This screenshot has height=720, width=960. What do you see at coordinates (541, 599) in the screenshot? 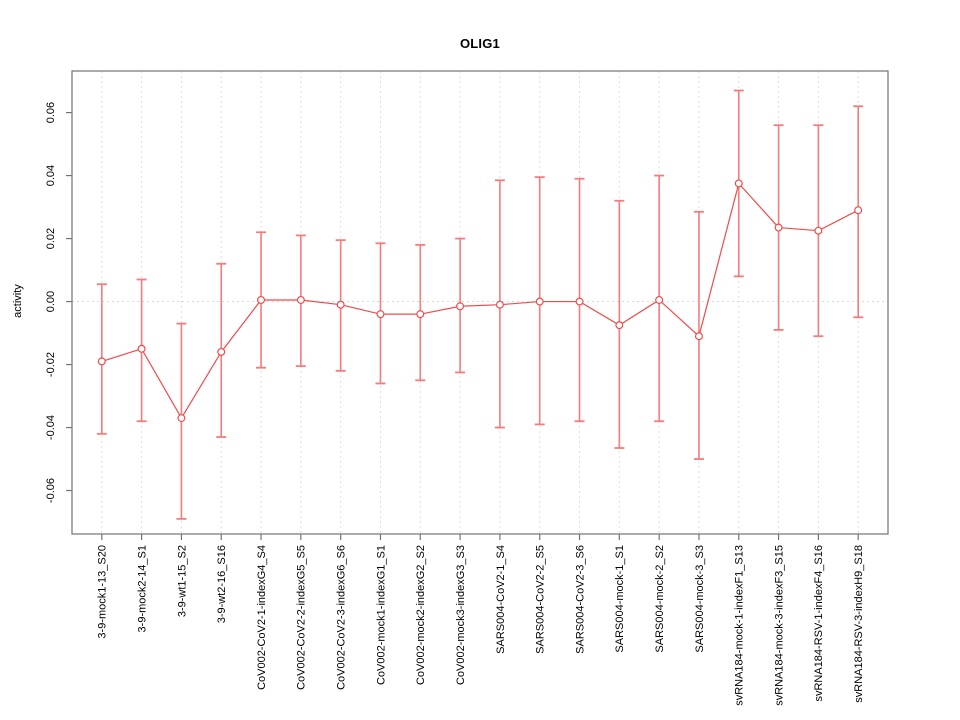
I see `x-tick-label: SARS004-CoV2-2_S5` at bounding box center [541, 599].